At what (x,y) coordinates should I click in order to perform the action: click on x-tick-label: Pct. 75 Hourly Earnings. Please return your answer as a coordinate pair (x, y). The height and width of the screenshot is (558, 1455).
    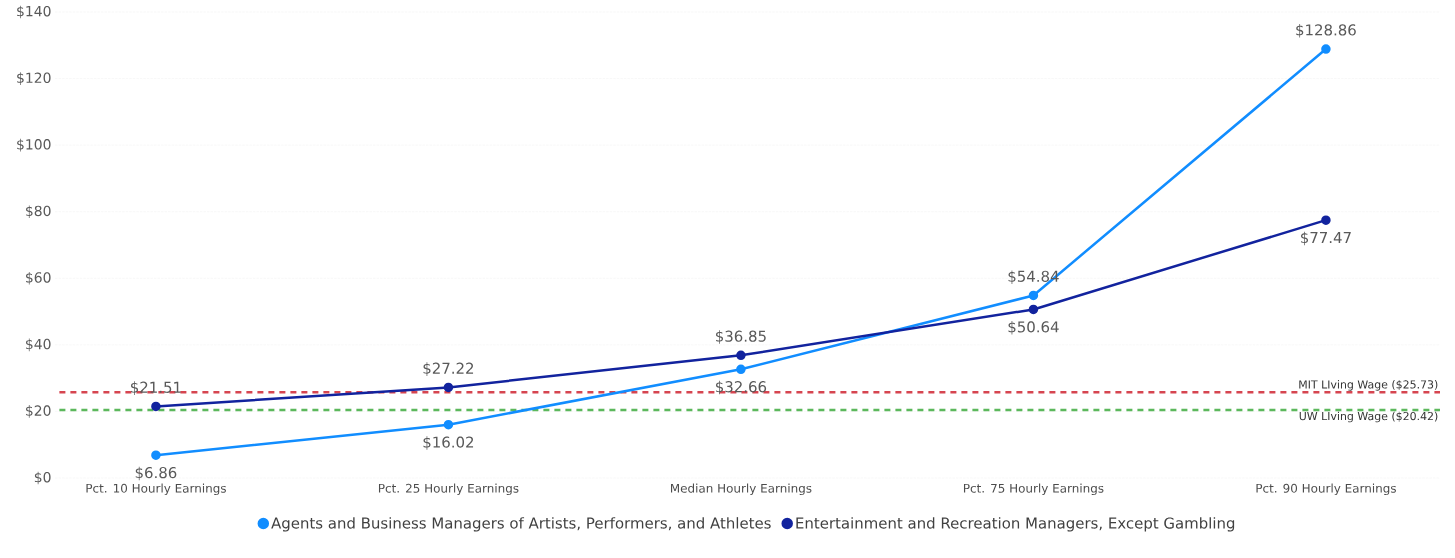
    Looking at the image, I should click on (1033, 489).